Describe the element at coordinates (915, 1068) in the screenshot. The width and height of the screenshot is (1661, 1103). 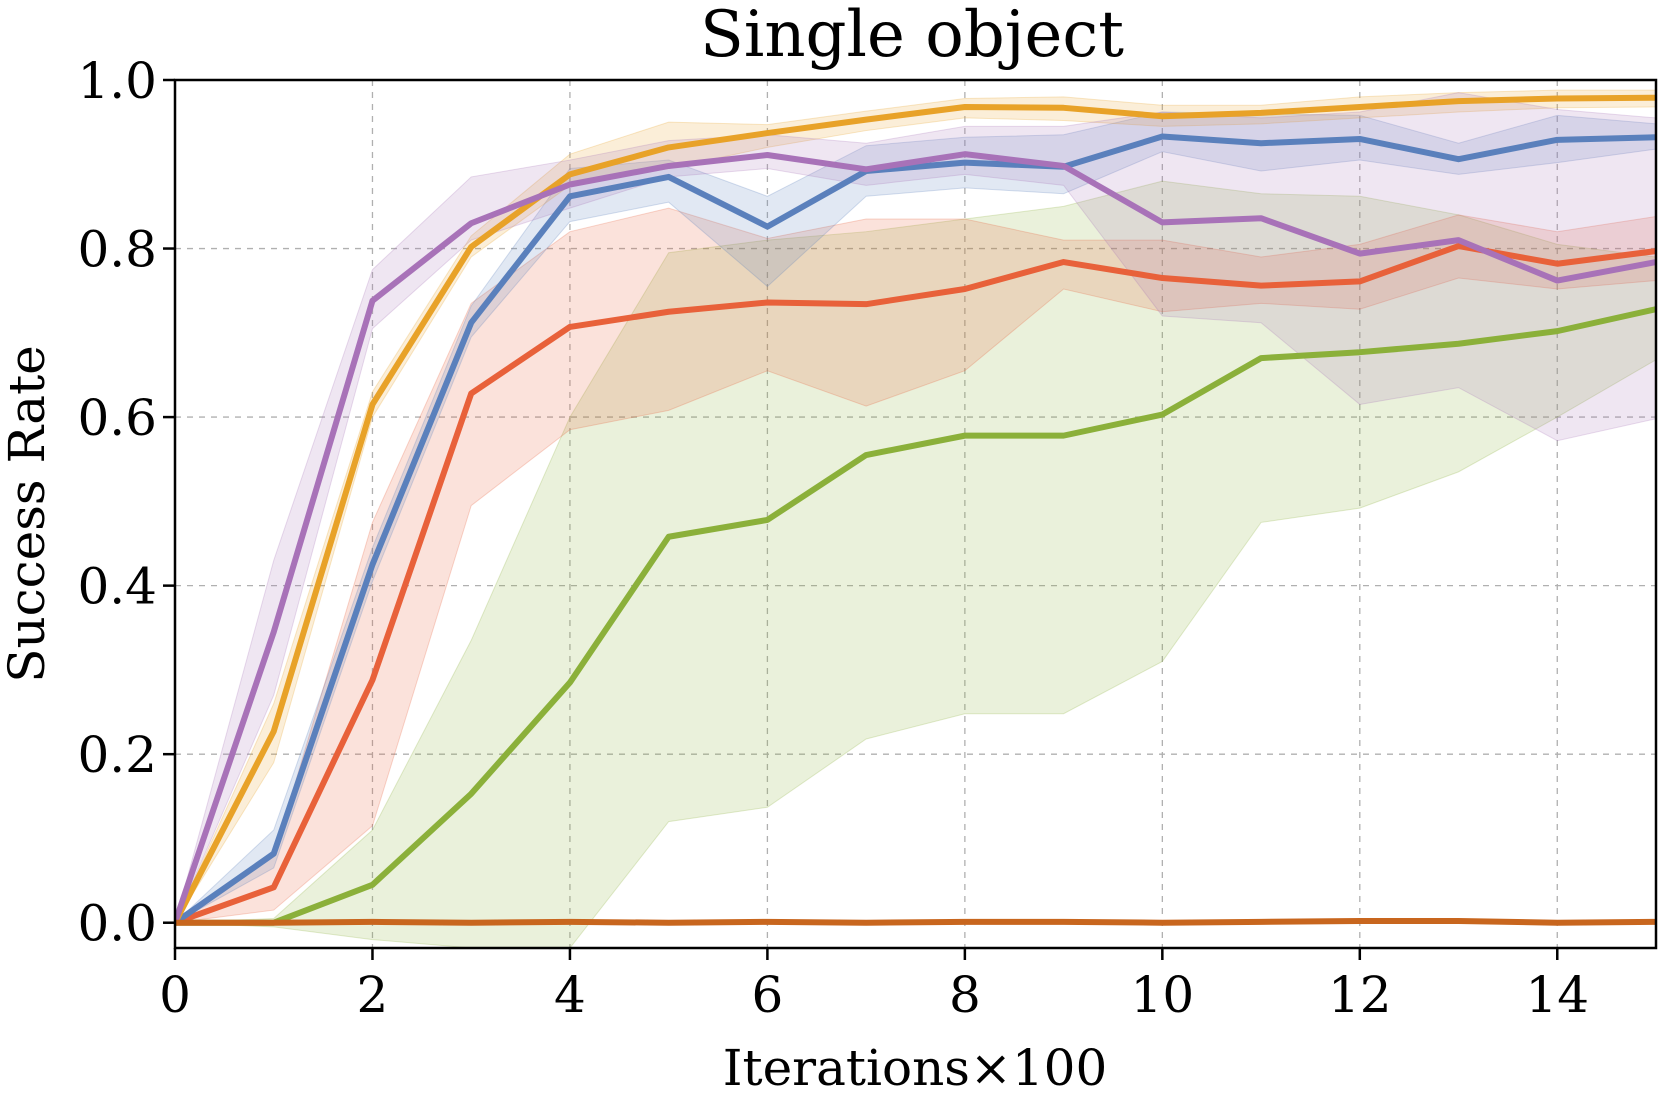
I see `x-axis-label: Iterations×100` at that location.